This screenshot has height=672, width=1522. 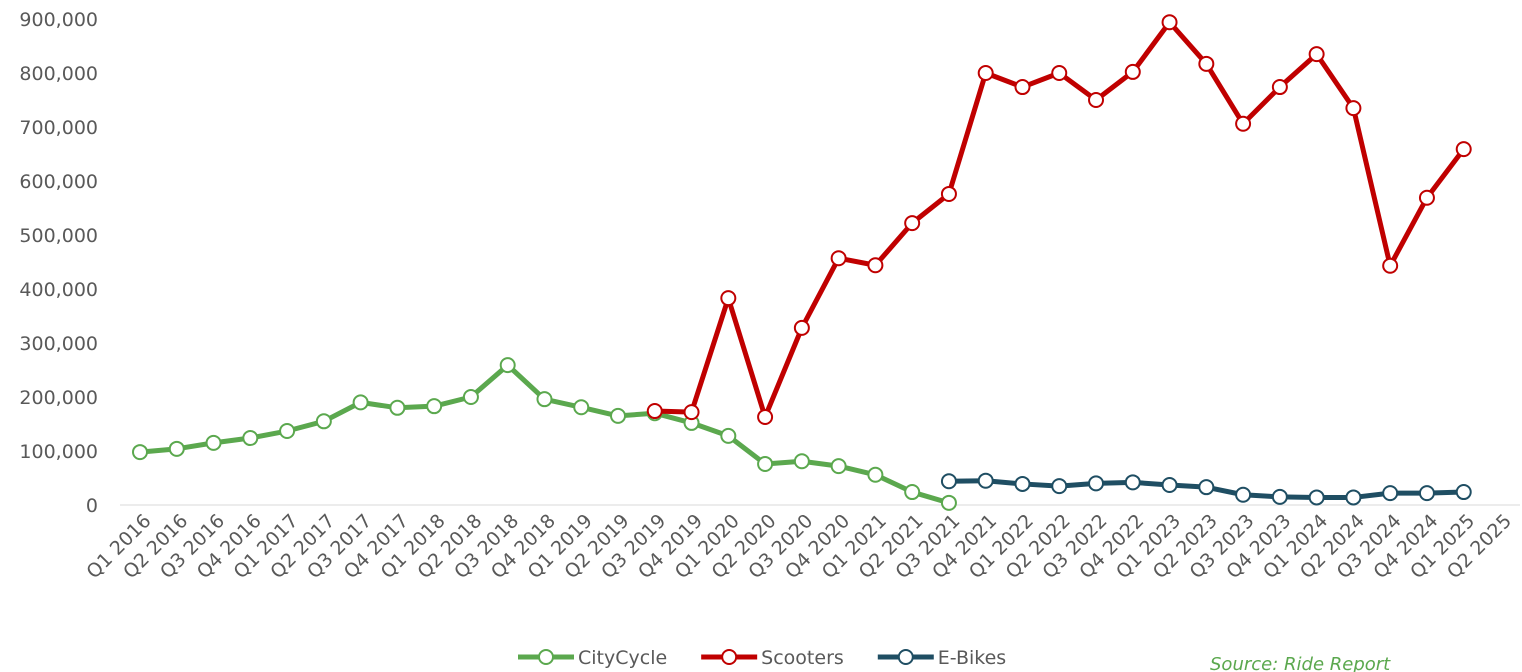 I want to click on y-tick-label: 600,000, so click(x=58, y=182).